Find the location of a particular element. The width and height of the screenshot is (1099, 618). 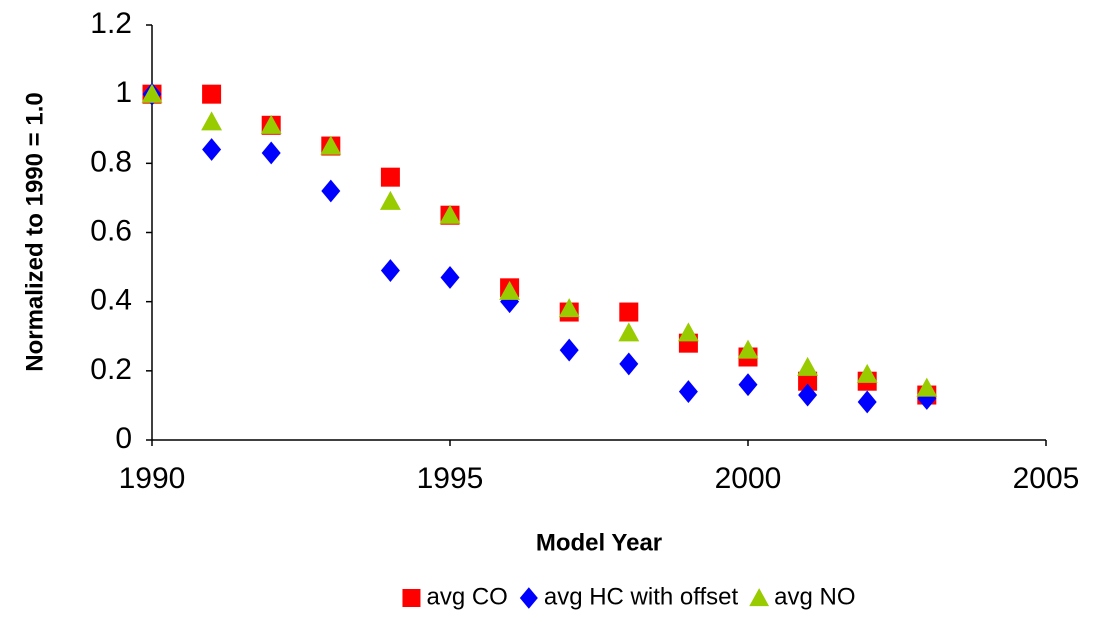

y-tick-label: 0 is located at coordinates (123, 438).